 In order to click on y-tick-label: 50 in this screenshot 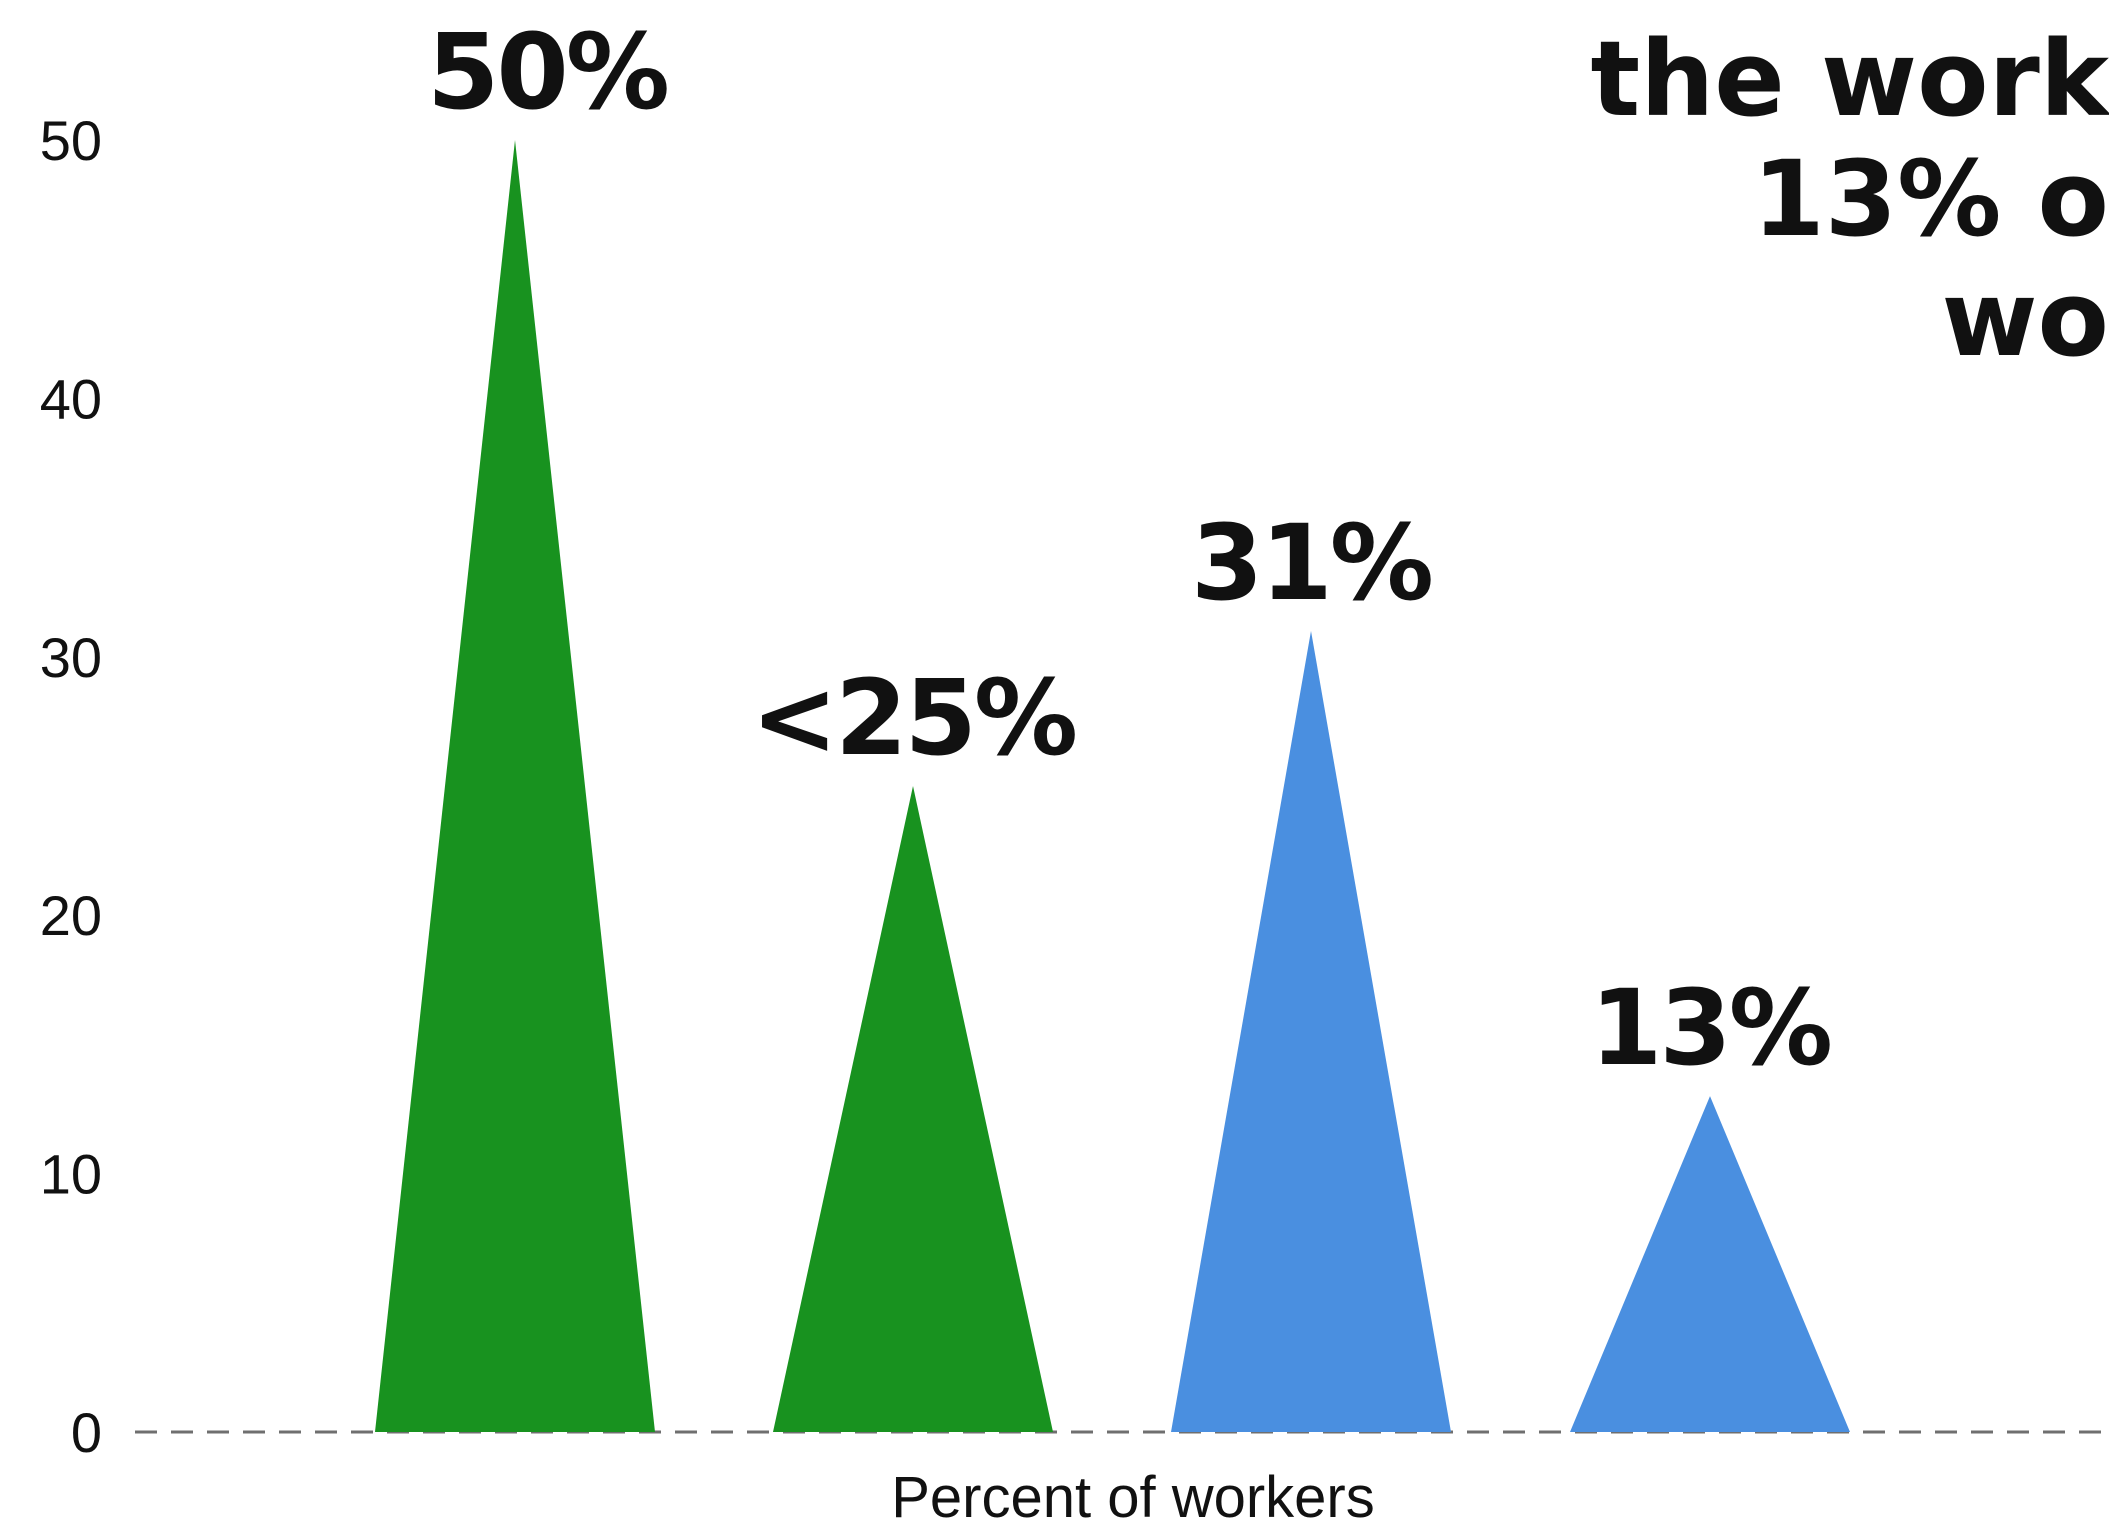, I will do `click(71, 140)`.